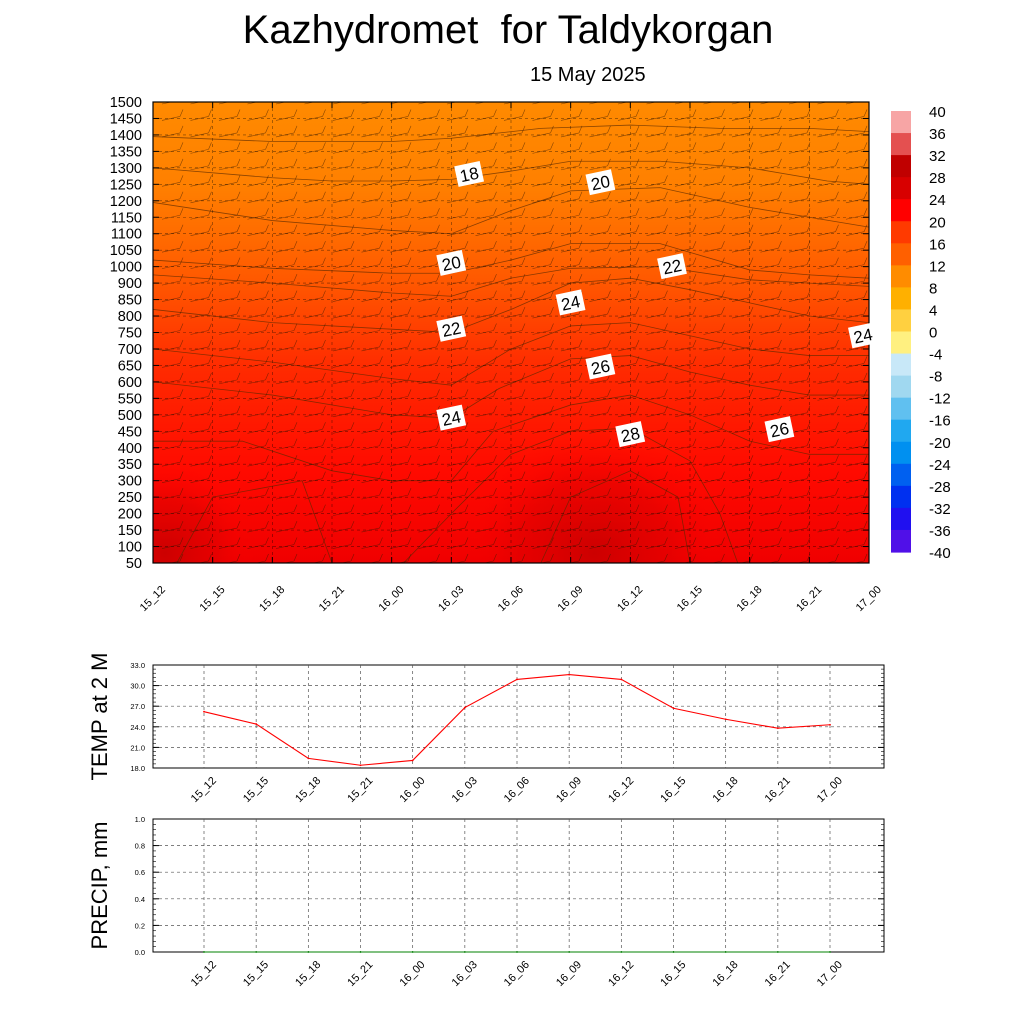  Describe the element at coordinates (204, 974) in the screenshot. I see `x-tick-label: 15_12` at that location.